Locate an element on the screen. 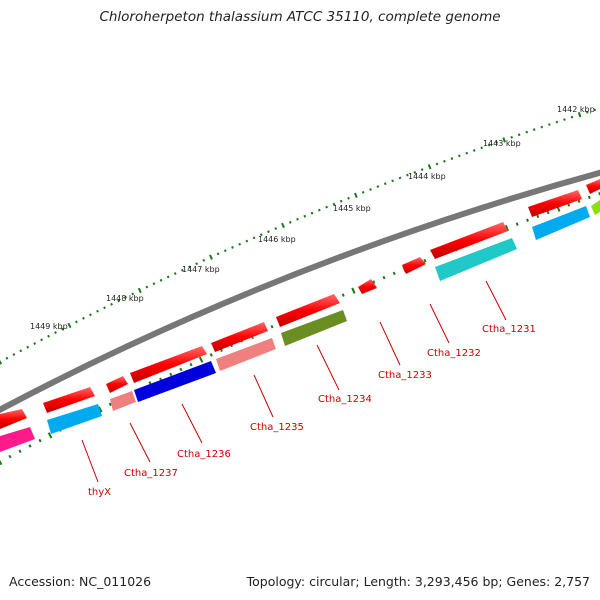  kbp-label-1445: 1445 kbp is located at coordinates (352, 208).